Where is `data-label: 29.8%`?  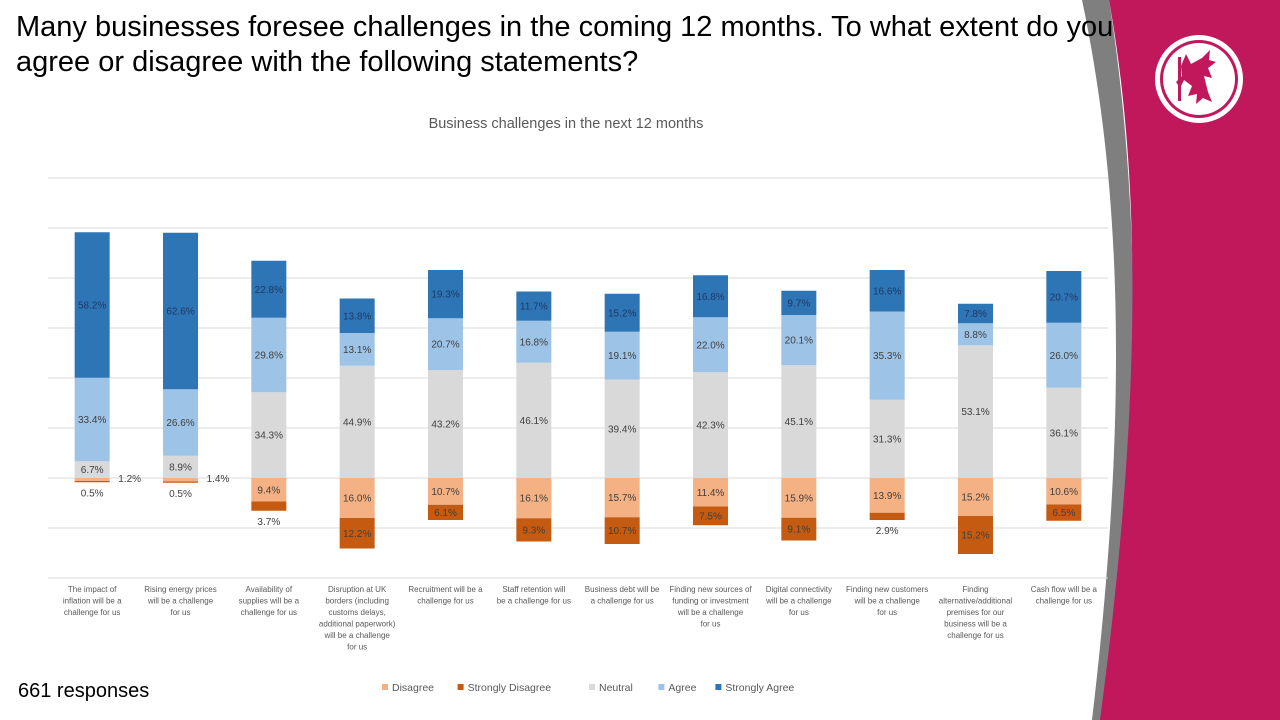
data-label: 29.8% is located at coordinates (269, 356).